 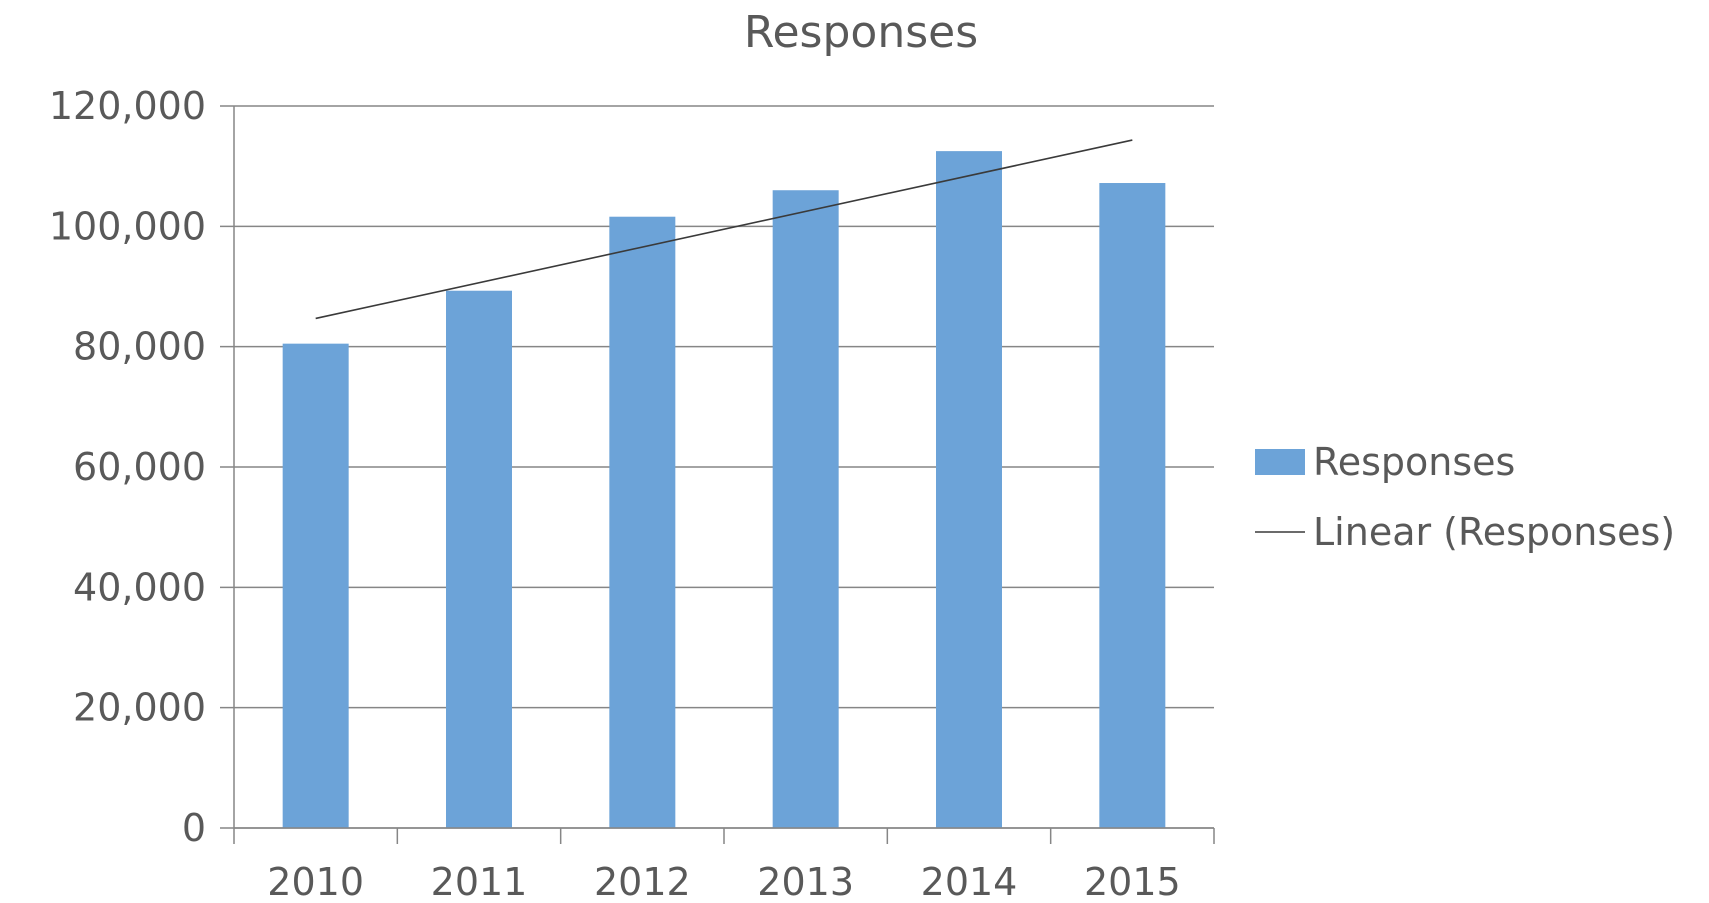 What do you see at coordinates (1465, 497) in the screenshot?
I see `legend: Responses Linear (Responses)` at bounding box center [1465, 497].